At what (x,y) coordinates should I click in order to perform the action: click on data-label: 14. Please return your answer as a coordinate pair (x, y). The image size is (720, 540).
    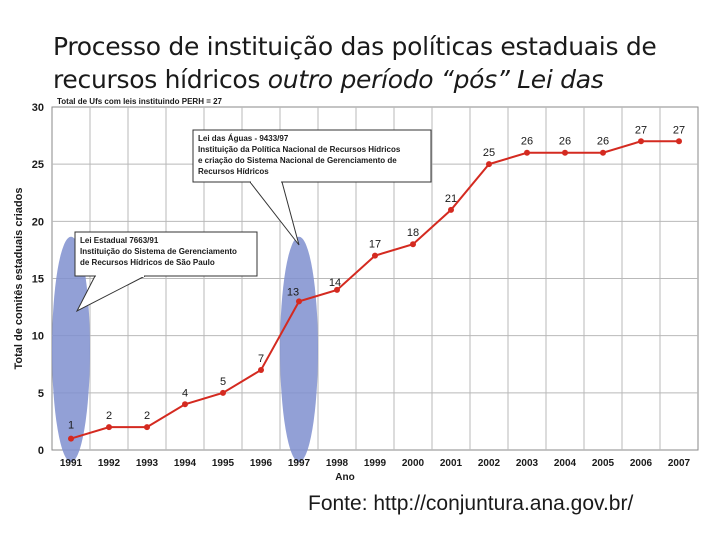
    Looking at the image, I should click on (335, 283).